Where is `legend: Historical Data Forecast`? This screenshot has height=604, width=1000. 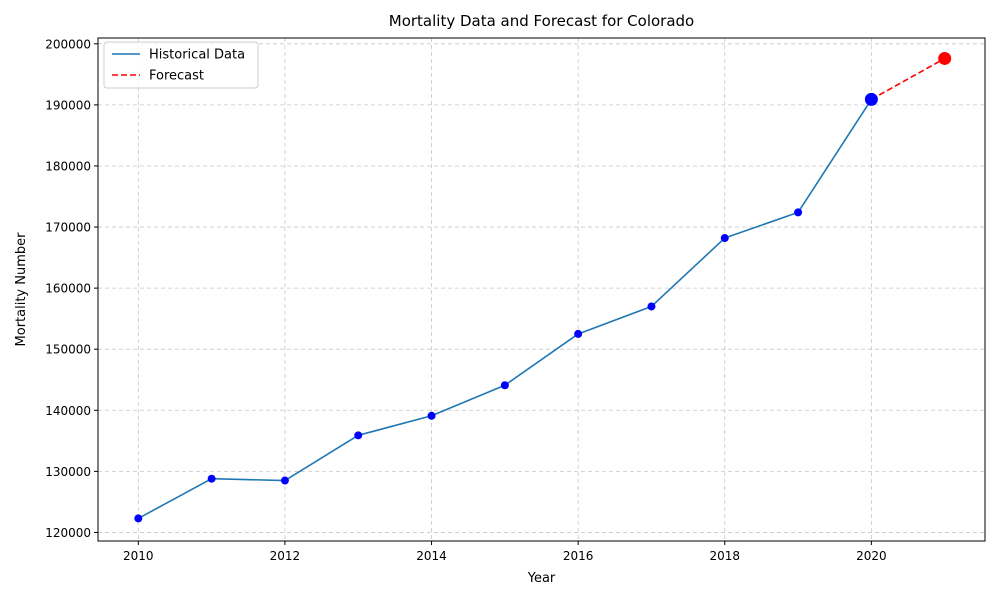 legend: Historical Data Forecast is located at coordinates (181, 65).